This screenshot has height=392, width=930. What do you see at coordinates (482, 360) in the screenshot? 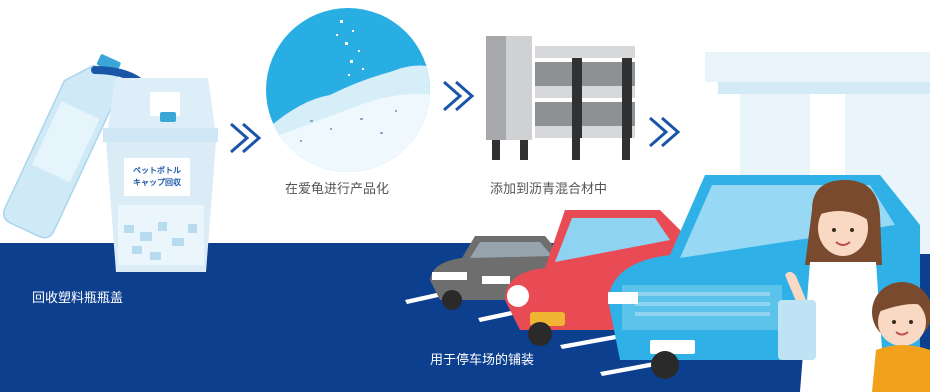
I see `step-label-parking: 用于停车场的铺装` at bounding box center [482, 360].